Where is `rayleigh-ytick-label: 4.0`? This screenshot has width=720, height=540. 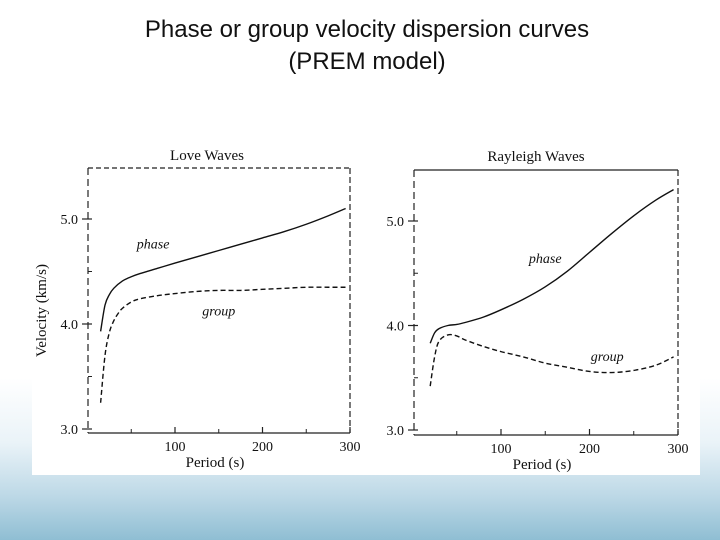 rayleigh-ytick-label: 4.0 is located at coordinates (396, 327).